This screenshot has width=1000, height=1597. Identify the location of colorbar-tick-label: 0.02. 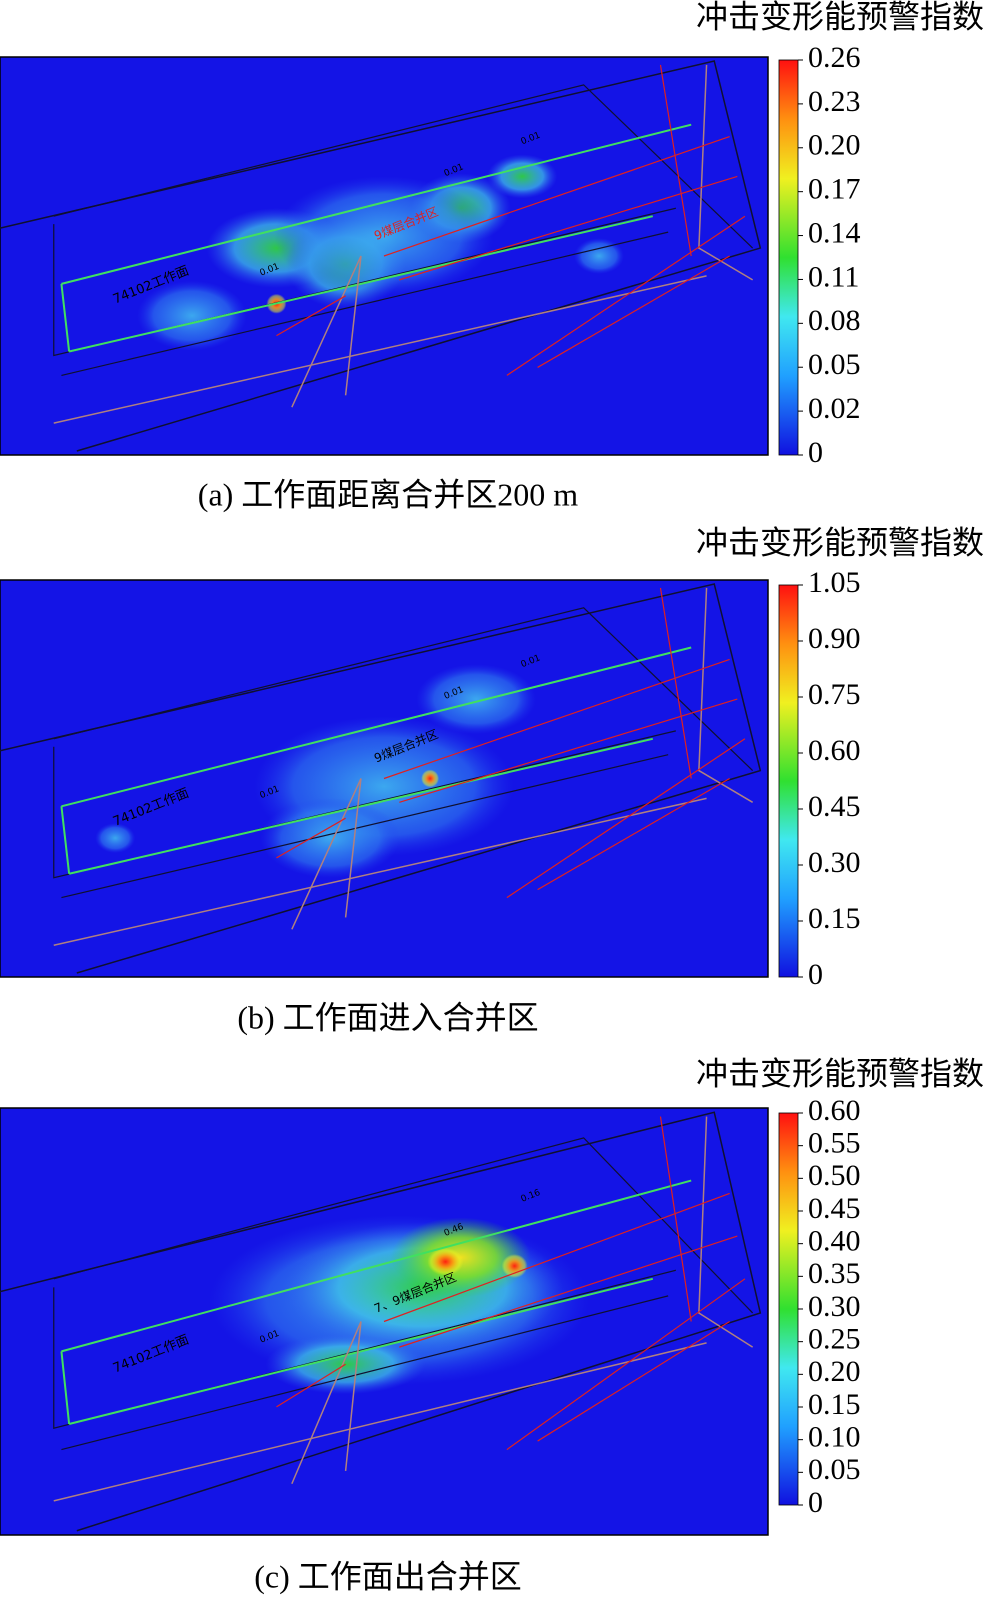
(834, 408).